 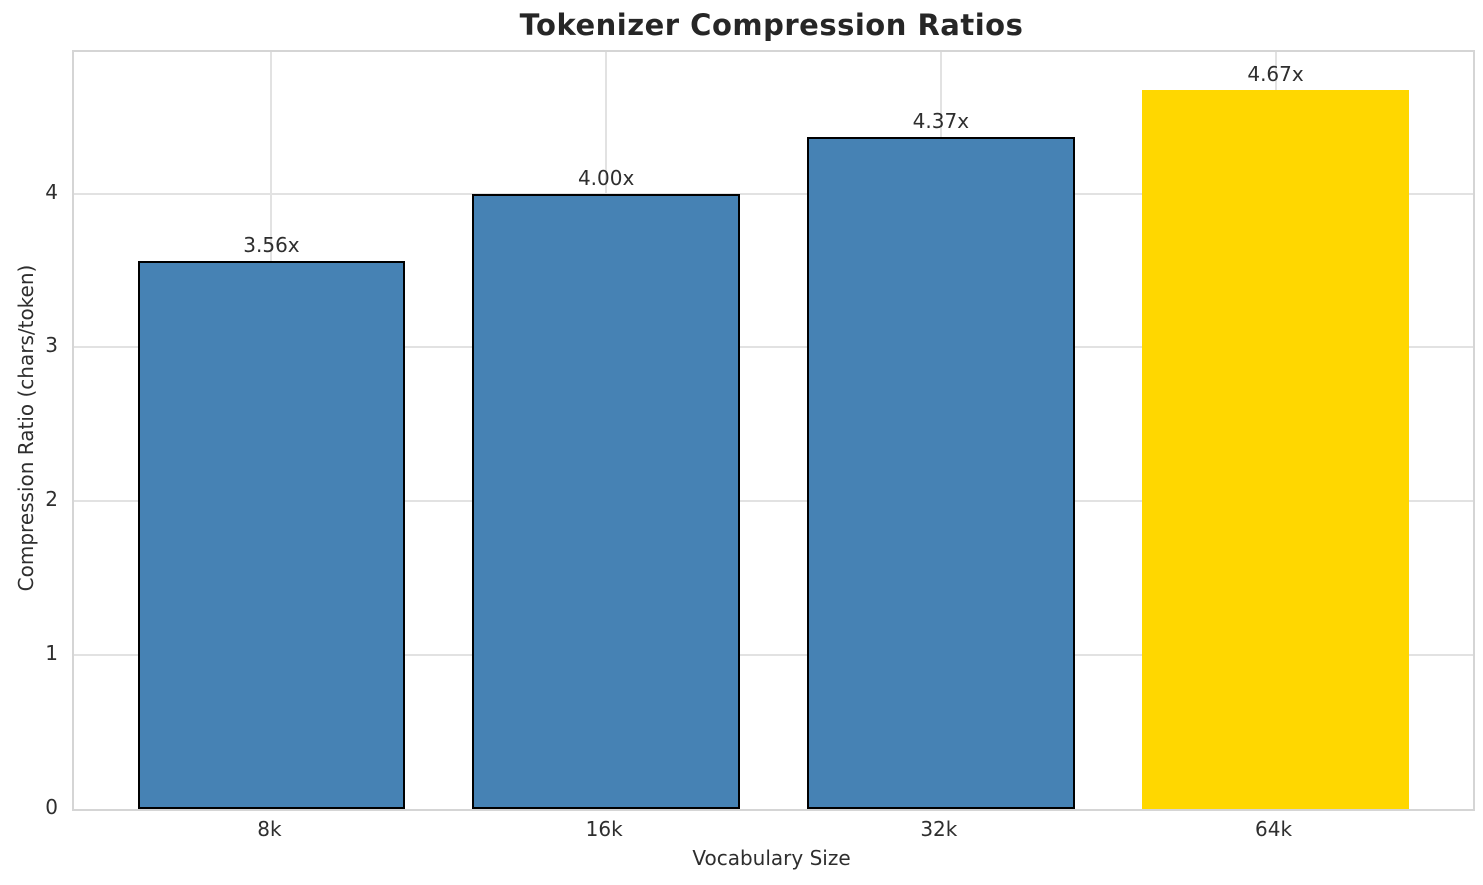 I want to click on bar-value-label: 4.37x, so click(x=941, y=120).